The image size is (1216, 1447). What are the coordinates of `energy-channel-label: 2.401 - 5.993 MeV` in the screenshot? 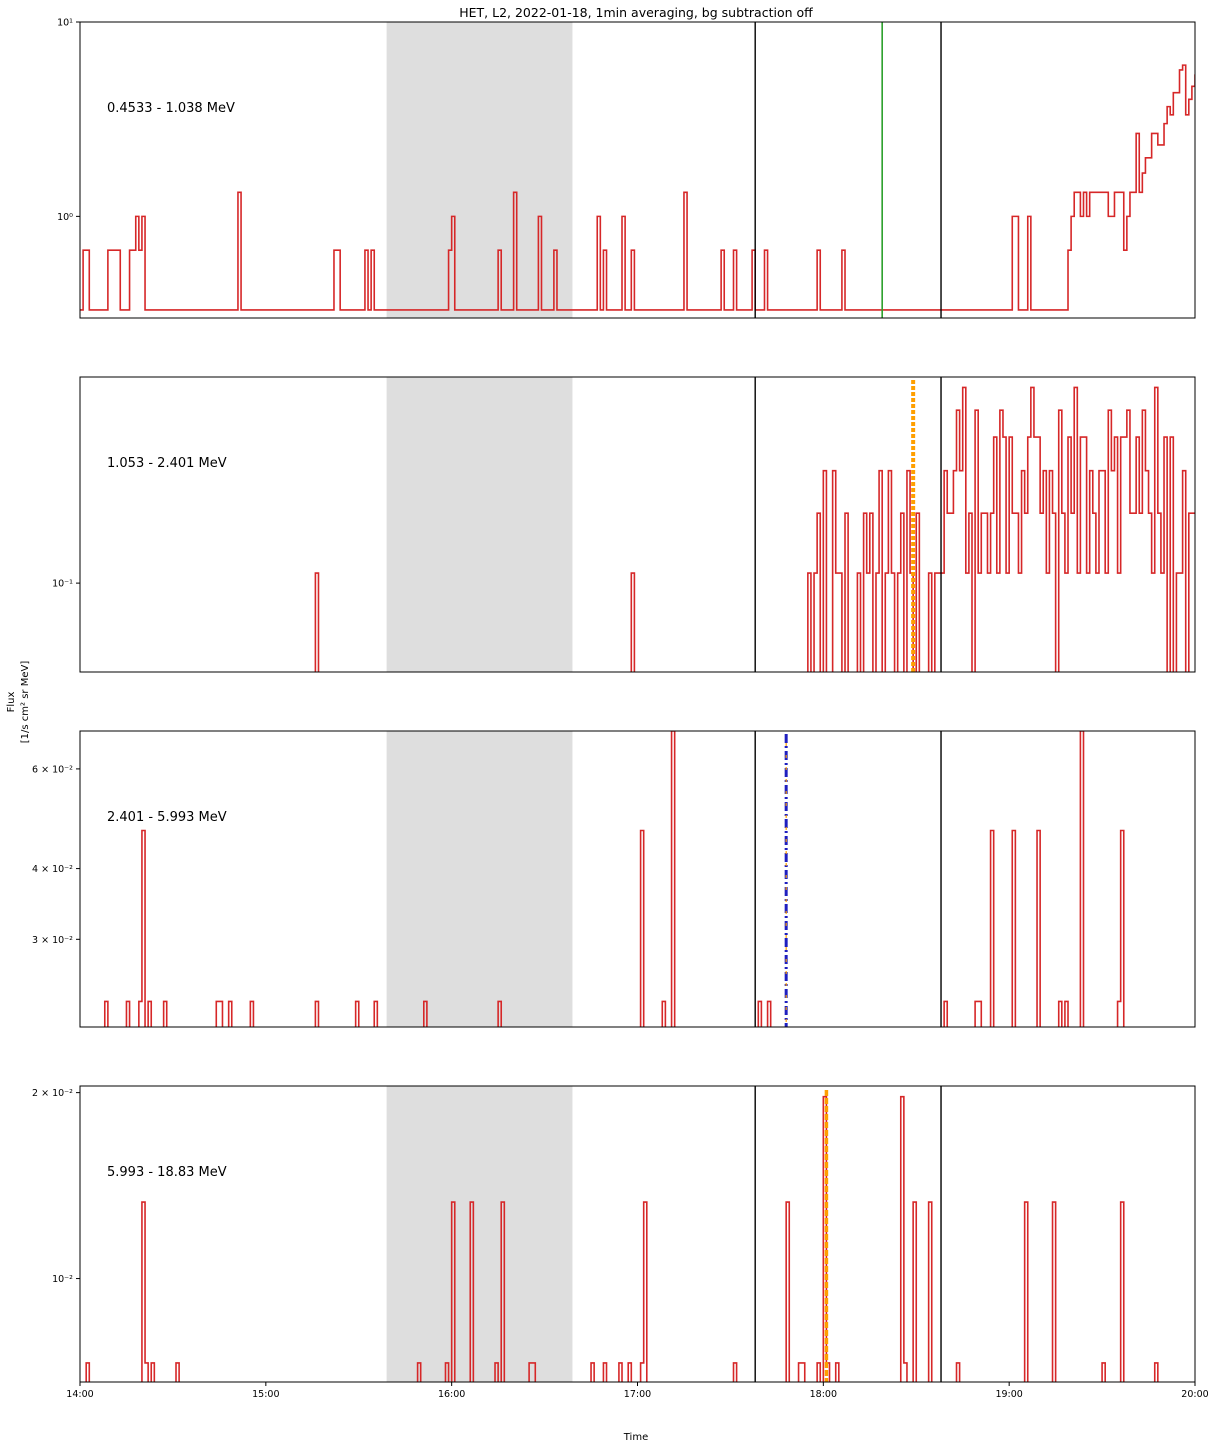 It's located at (167, 817).